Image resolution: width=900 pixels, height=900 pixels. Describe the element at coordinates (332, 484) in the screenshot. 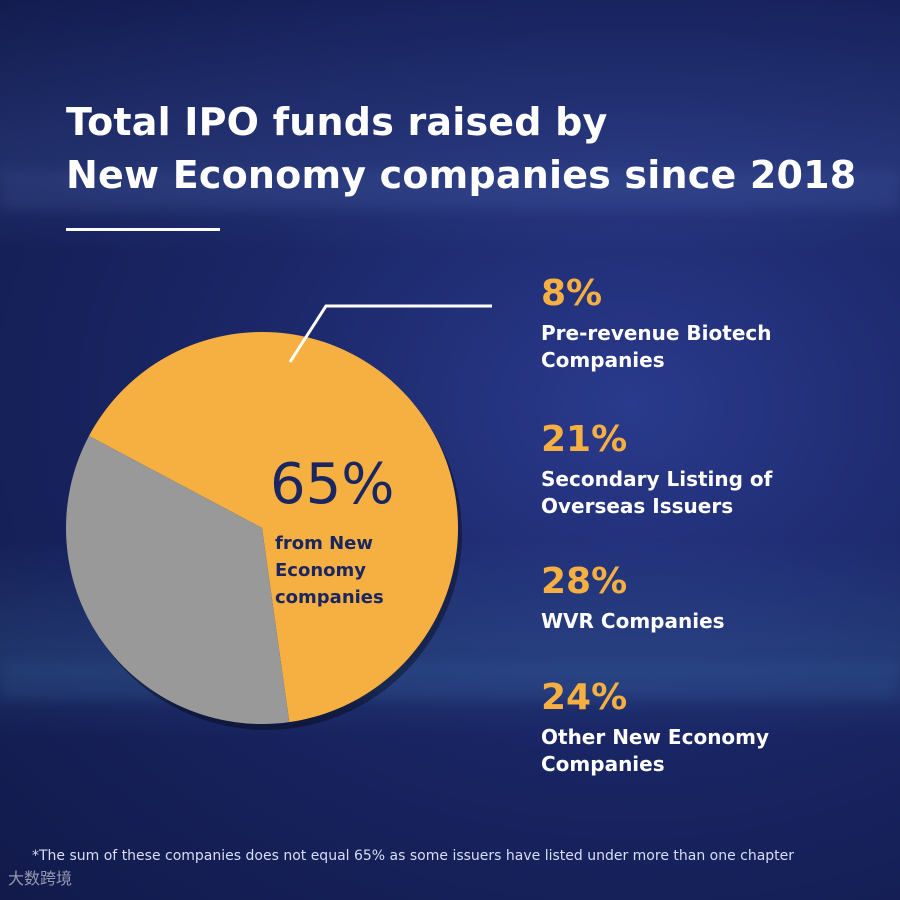

I see `center-percentage: 65%` at that location.